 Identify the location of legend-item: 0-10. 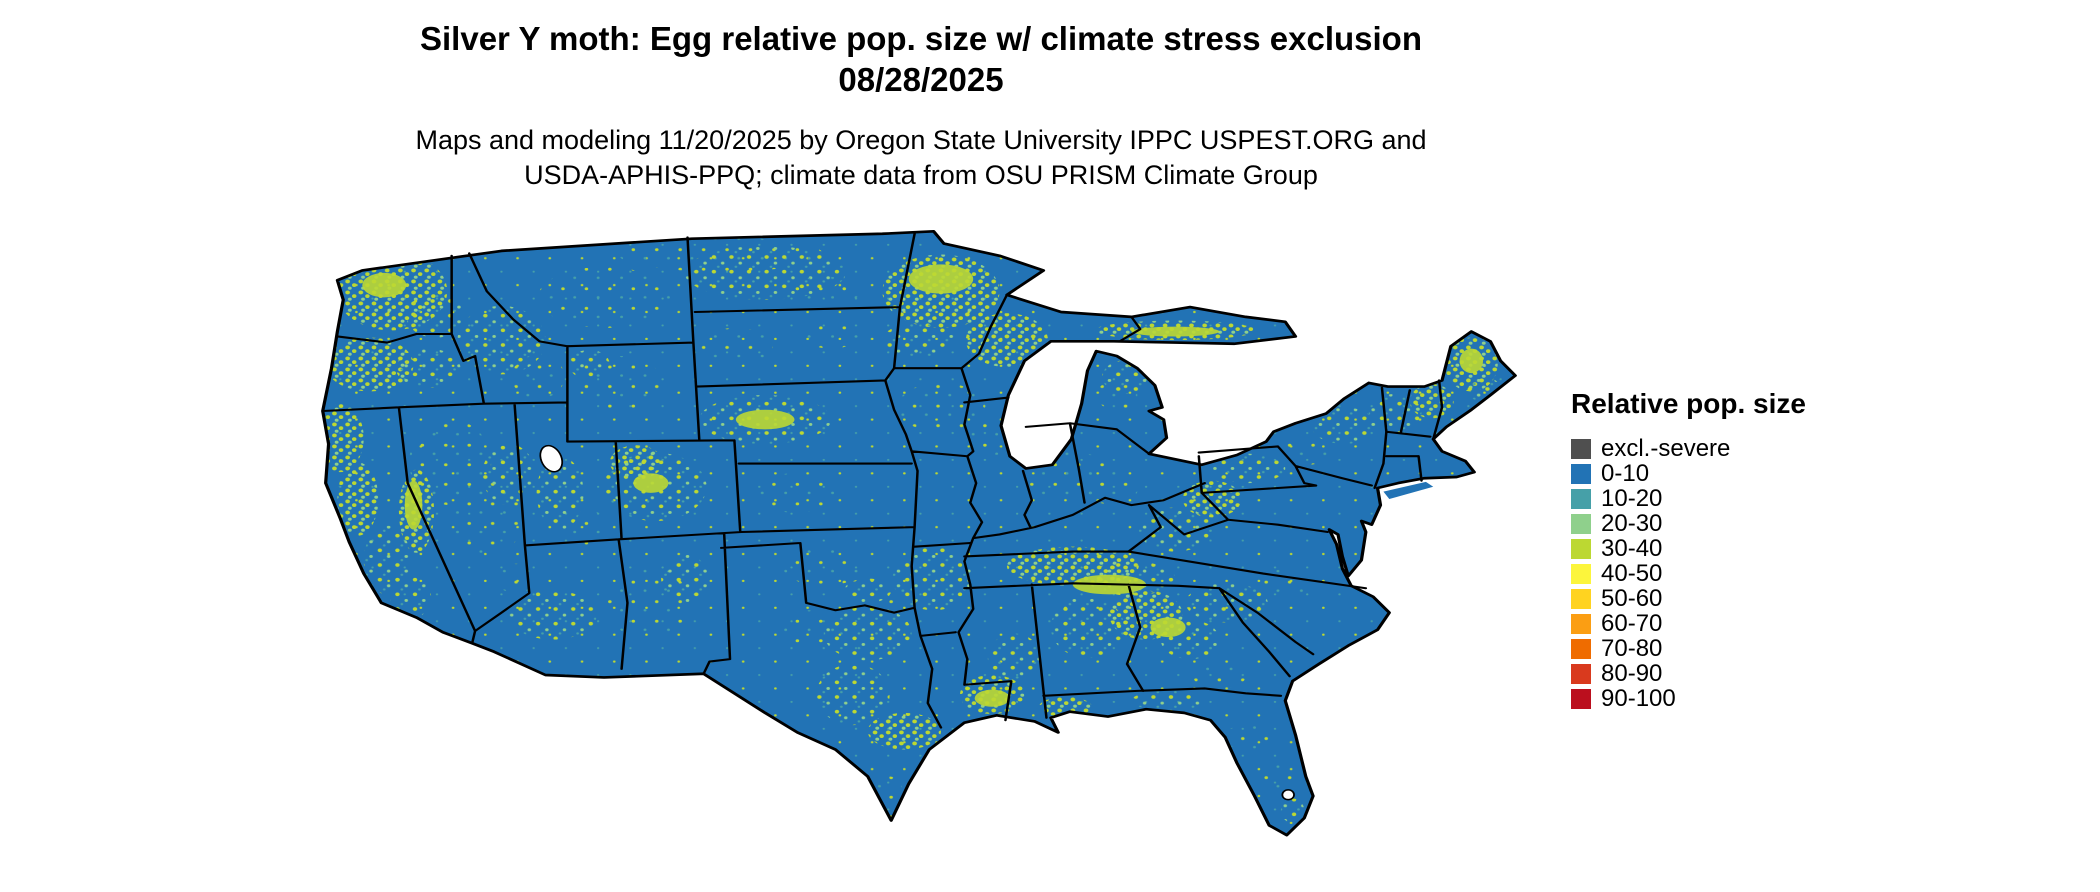
(1731, 473).